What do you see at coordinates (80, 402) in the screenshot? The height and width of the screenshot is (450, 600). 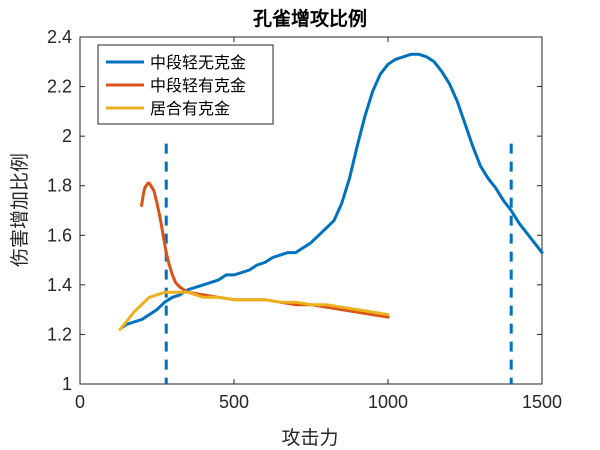 I see `x-tick-label: 0` at bounding box center [80, 402].